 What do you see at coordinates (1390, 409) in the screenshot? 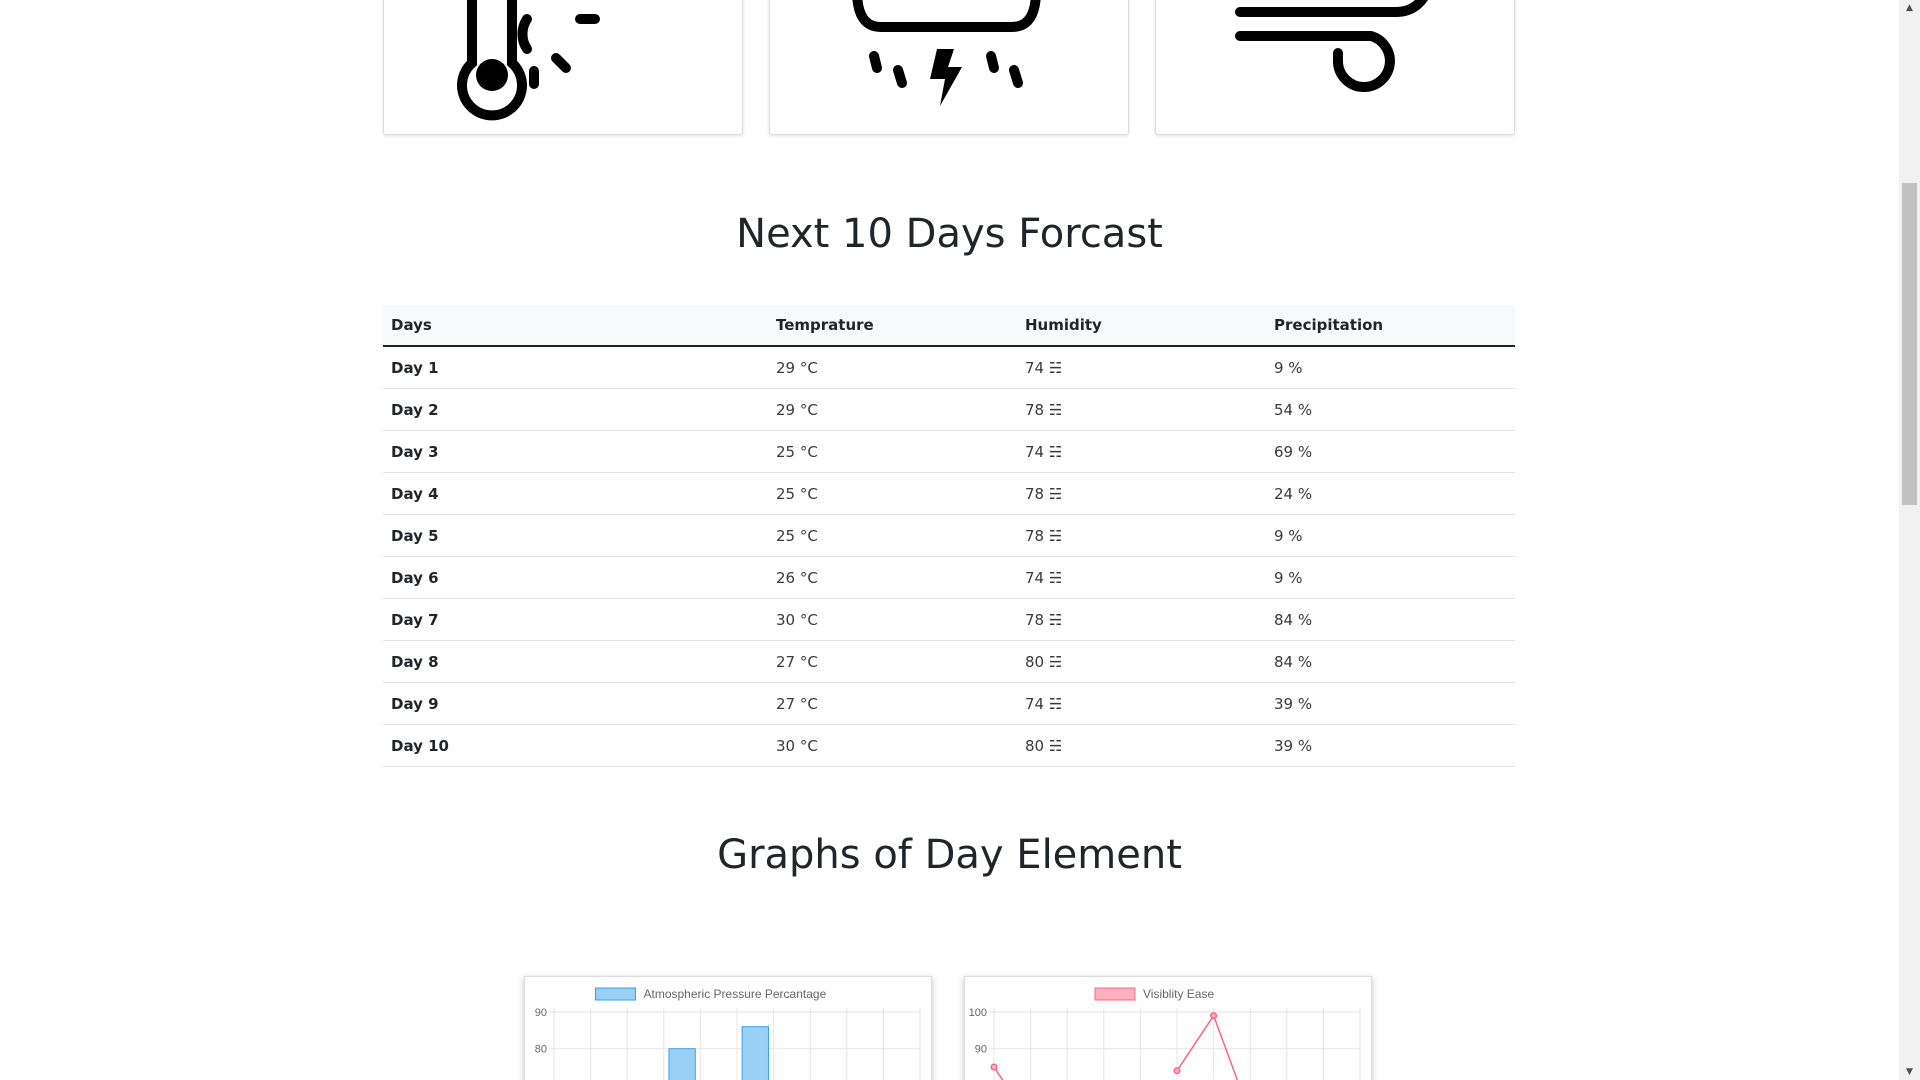
I see `precipitation-cell: 54 %` at bounding box center [1390, 409].